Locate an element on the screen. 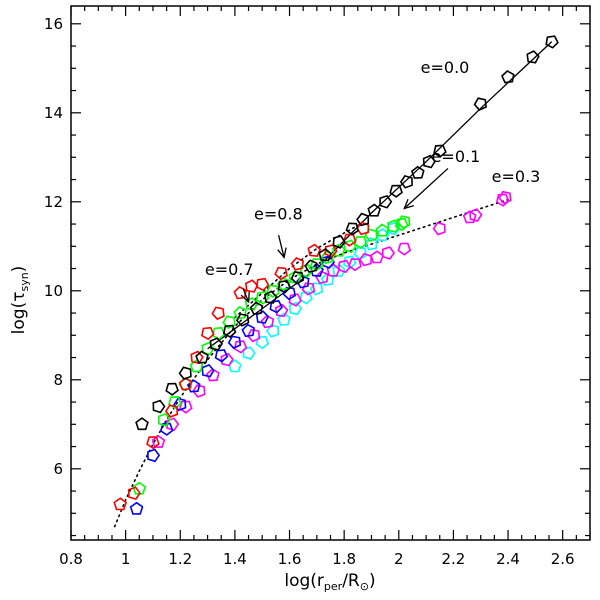 The height and width of the screenshot is (600, 600). y-tick-label: 10 is located at coordinates (53, 291).